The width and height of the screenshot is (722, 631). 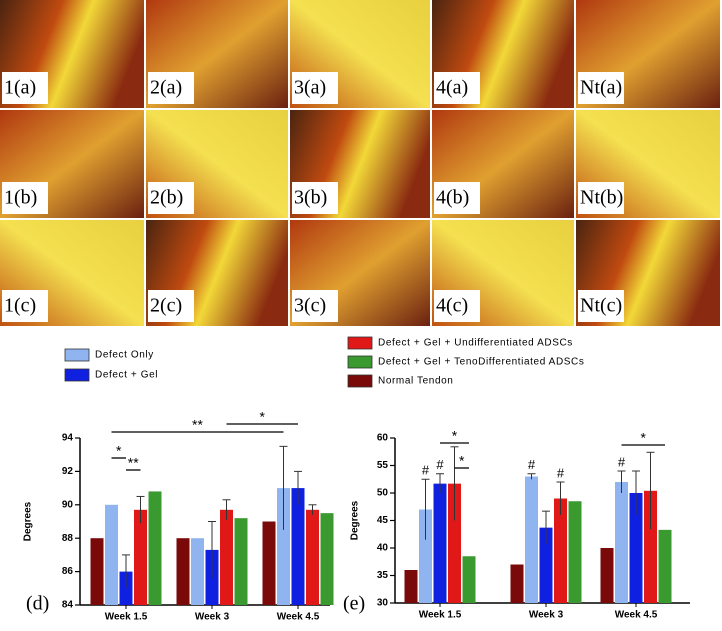 What do you see at coordinates (68, 605) in the screenshot?
I see `y-tick-label: 84` at bounding box center [68, 605].